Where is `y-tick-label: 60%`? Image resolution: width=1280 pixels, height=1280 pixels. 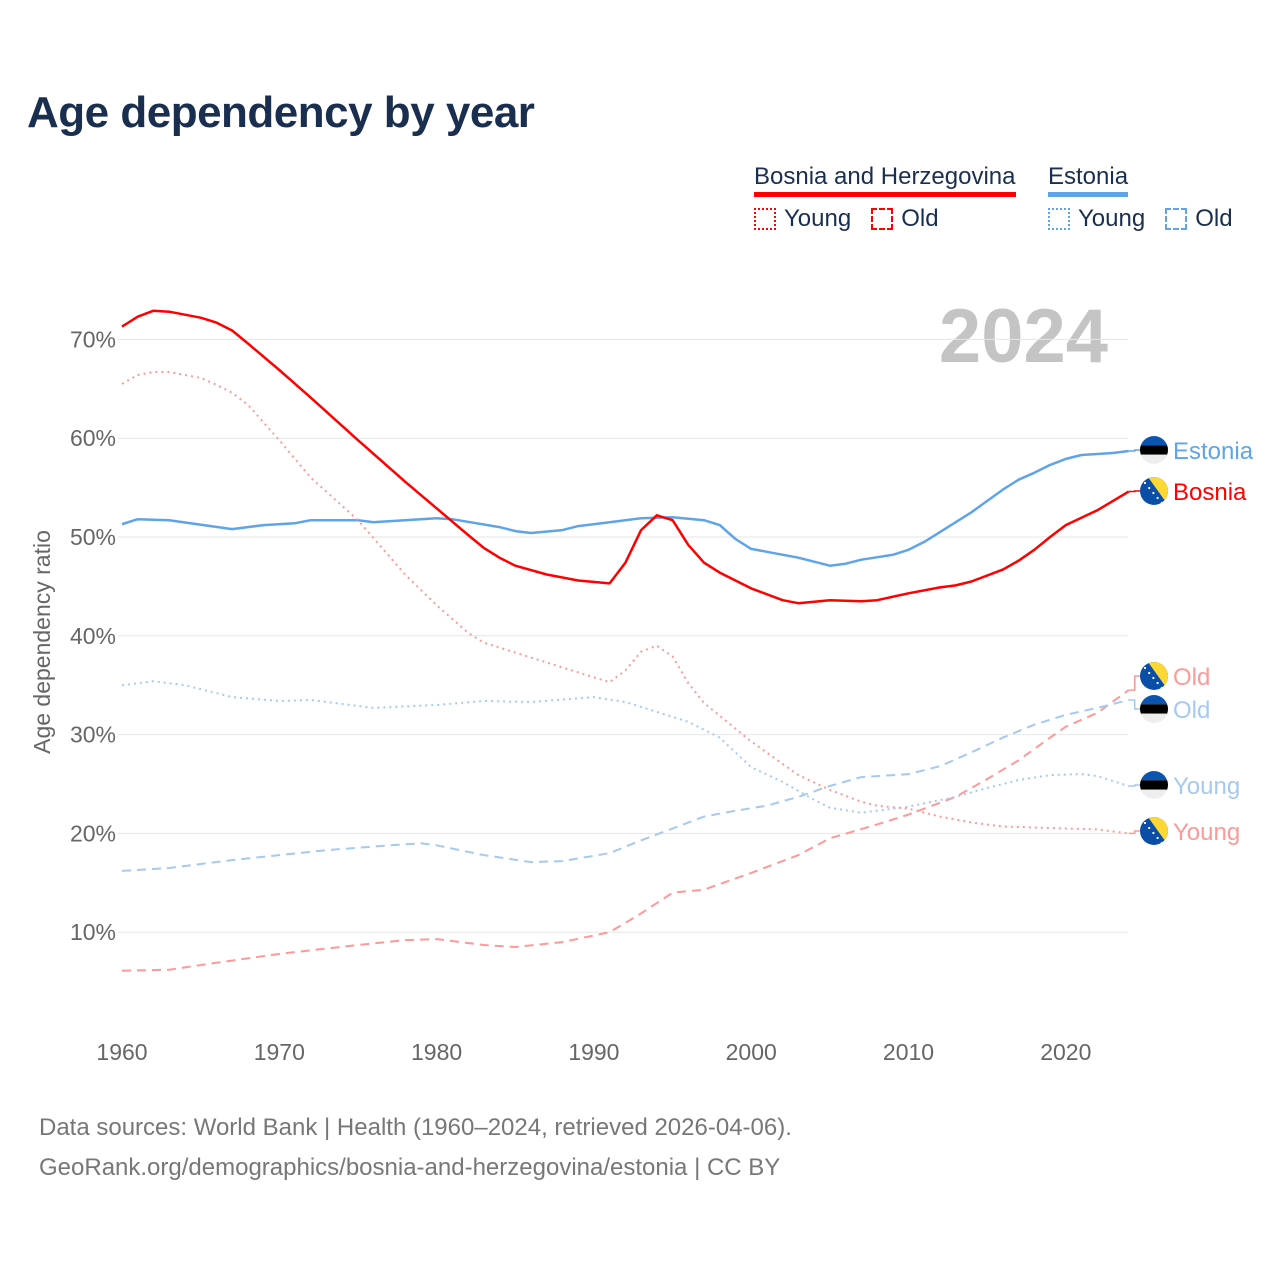 y-tick-label: 60% is located at coordinates (93, 438).